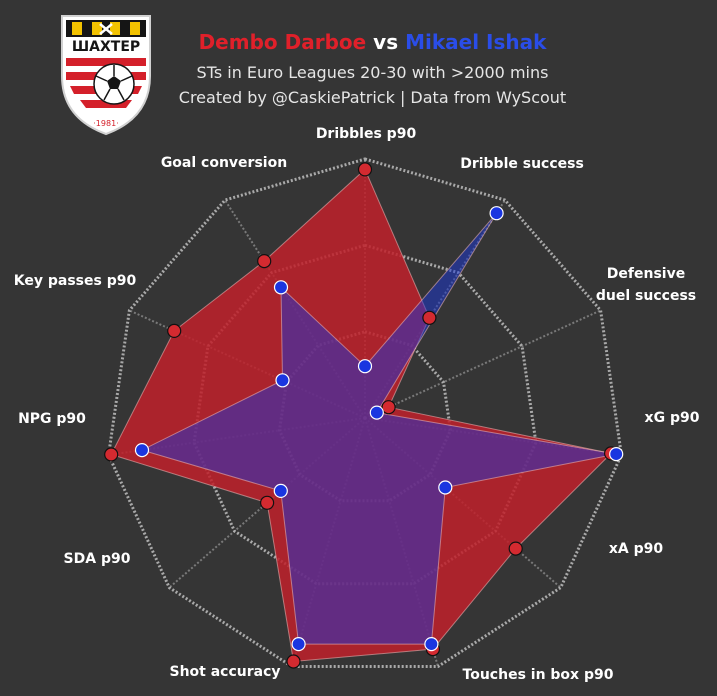 The image size is (717, 696). I want to click on axis-label-key-passes-p90: Key passes p90, so click(75, 281).